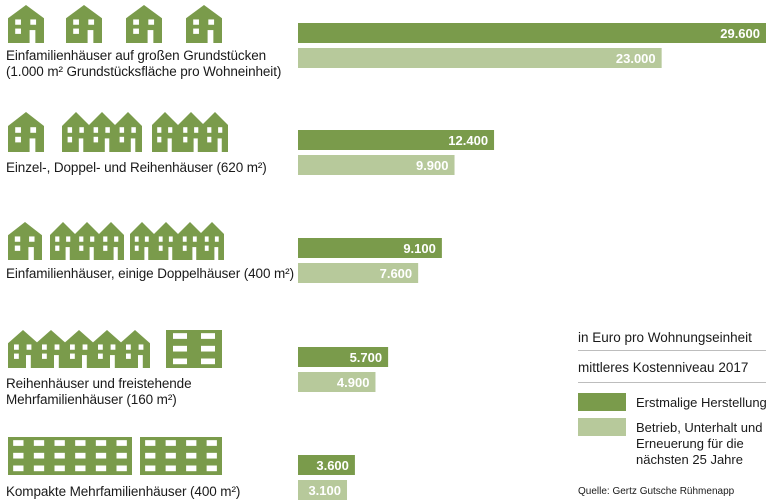  I want to click on legend-label-first: Erstmalige Herstellung, so click(701, 402).